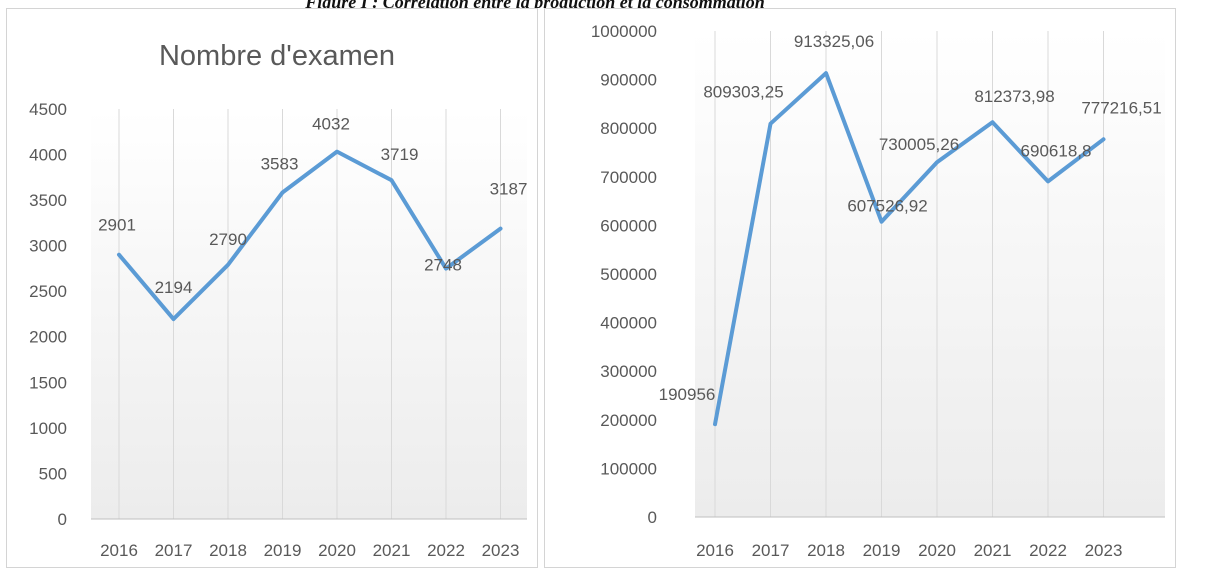 This screenshot has height=571, width=1211. I want to click on exam-y-tick-label: 2500, so click(48, 291).